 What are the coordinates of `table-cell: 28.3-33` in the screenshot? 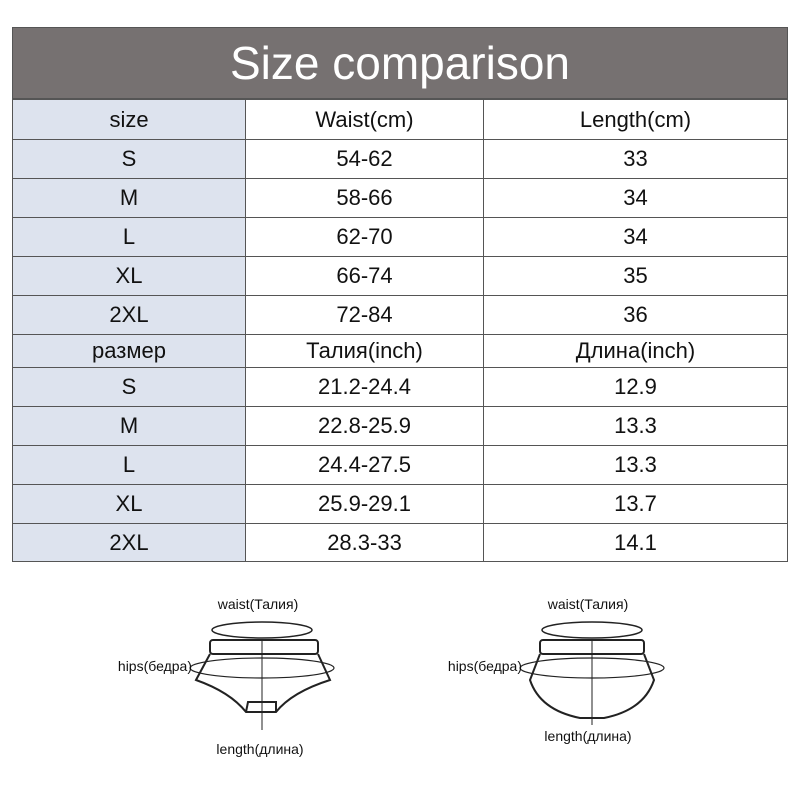 It's located at (364, 542).